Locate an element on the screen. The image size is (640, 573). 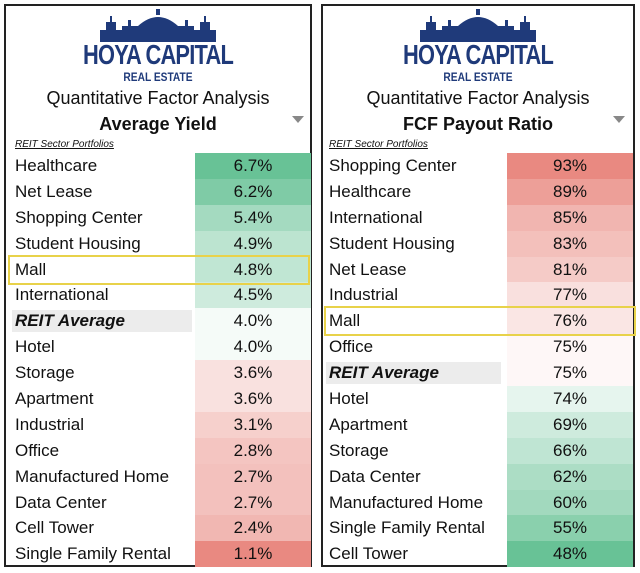
heat-cell: 4.0% is located at coordinates (253, 347).